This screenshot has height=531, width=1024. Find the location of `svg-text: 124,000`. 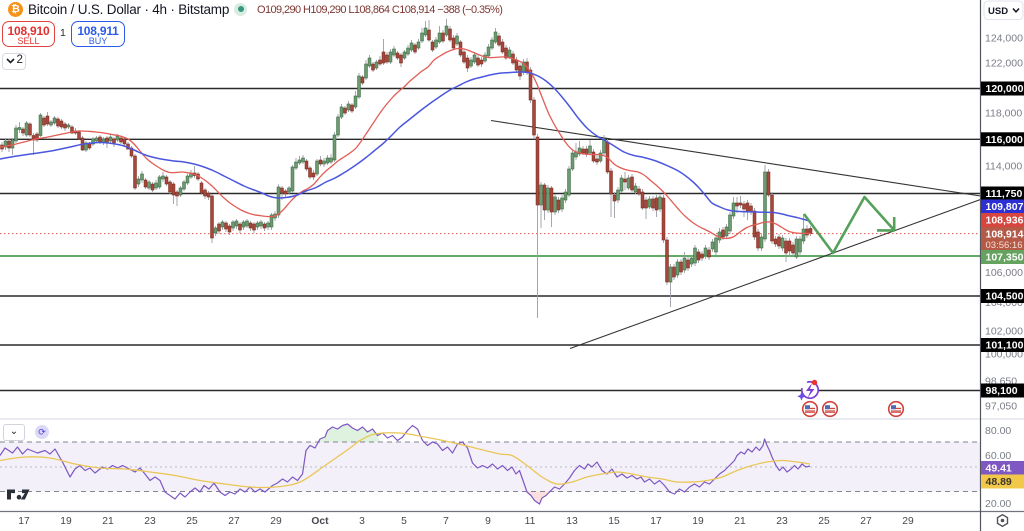

svg-text: 124,000 is located at coordinates (1004, 39).